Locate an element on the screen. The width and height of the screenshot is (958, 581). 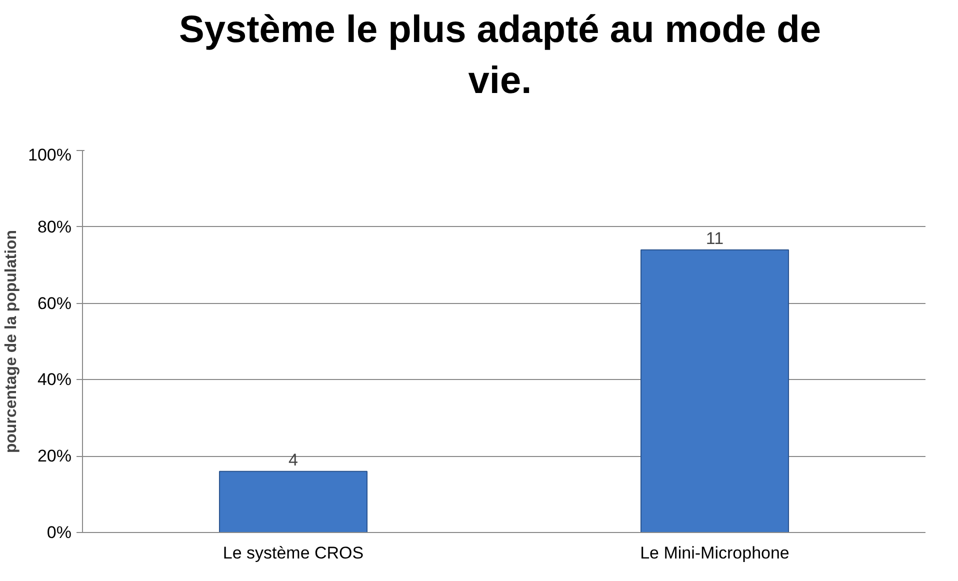
x-tick-label: Le système CROS is located at coordinates (293, 553).